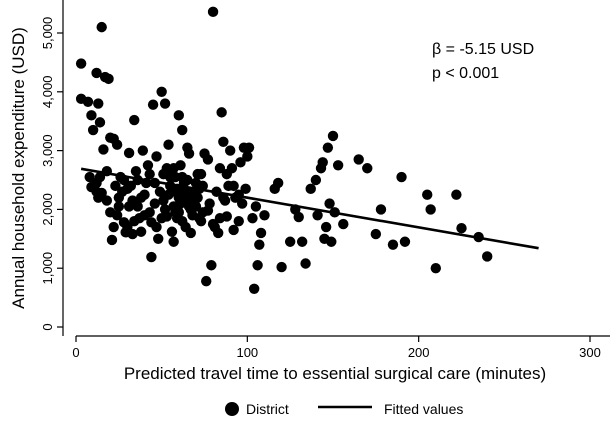 The image size is (615, 429). I want to click on legend: District Fitted values, so click(344, 409).